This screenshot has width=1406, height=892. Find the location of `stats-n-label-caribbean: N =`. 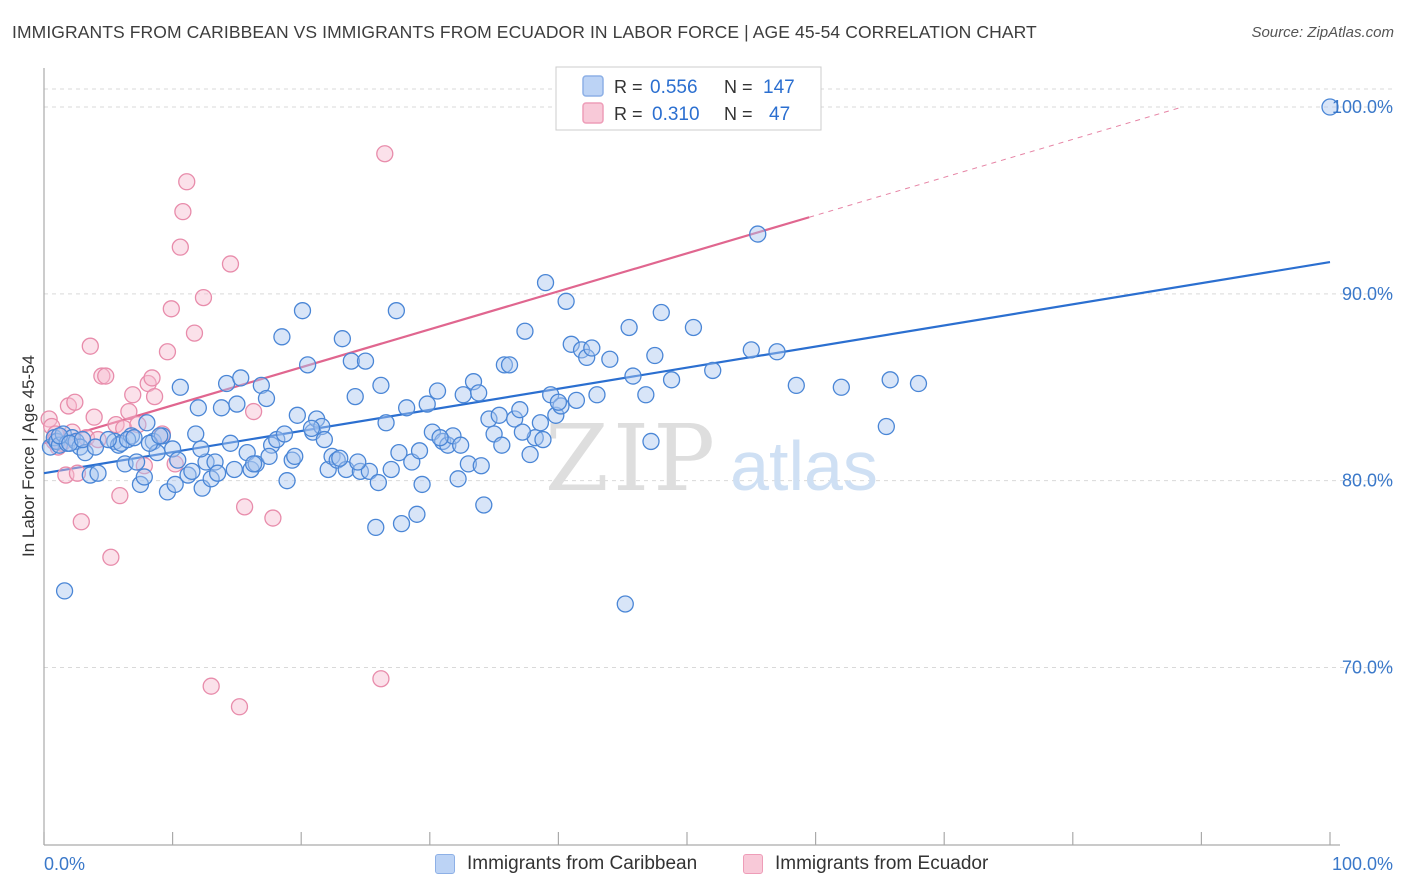

stats-n-label-caribbean: N = is located at coordinates (738, 87).